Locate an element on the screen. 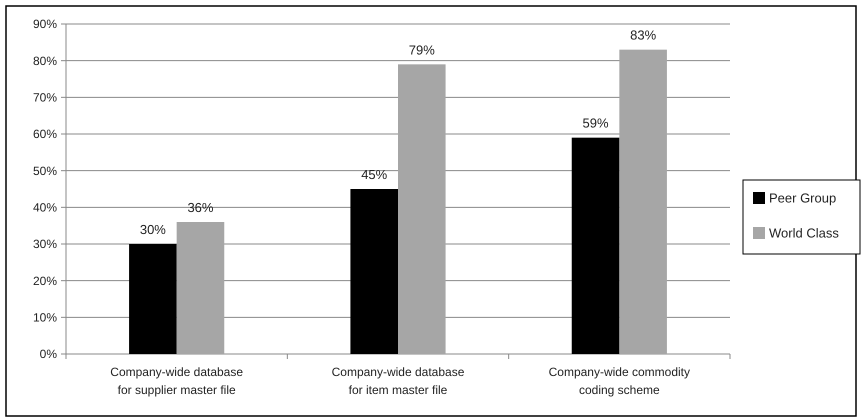 The height and width of the screenshot is (419, 862). y-tick-label: 60% is located at coordinates (45, 134).